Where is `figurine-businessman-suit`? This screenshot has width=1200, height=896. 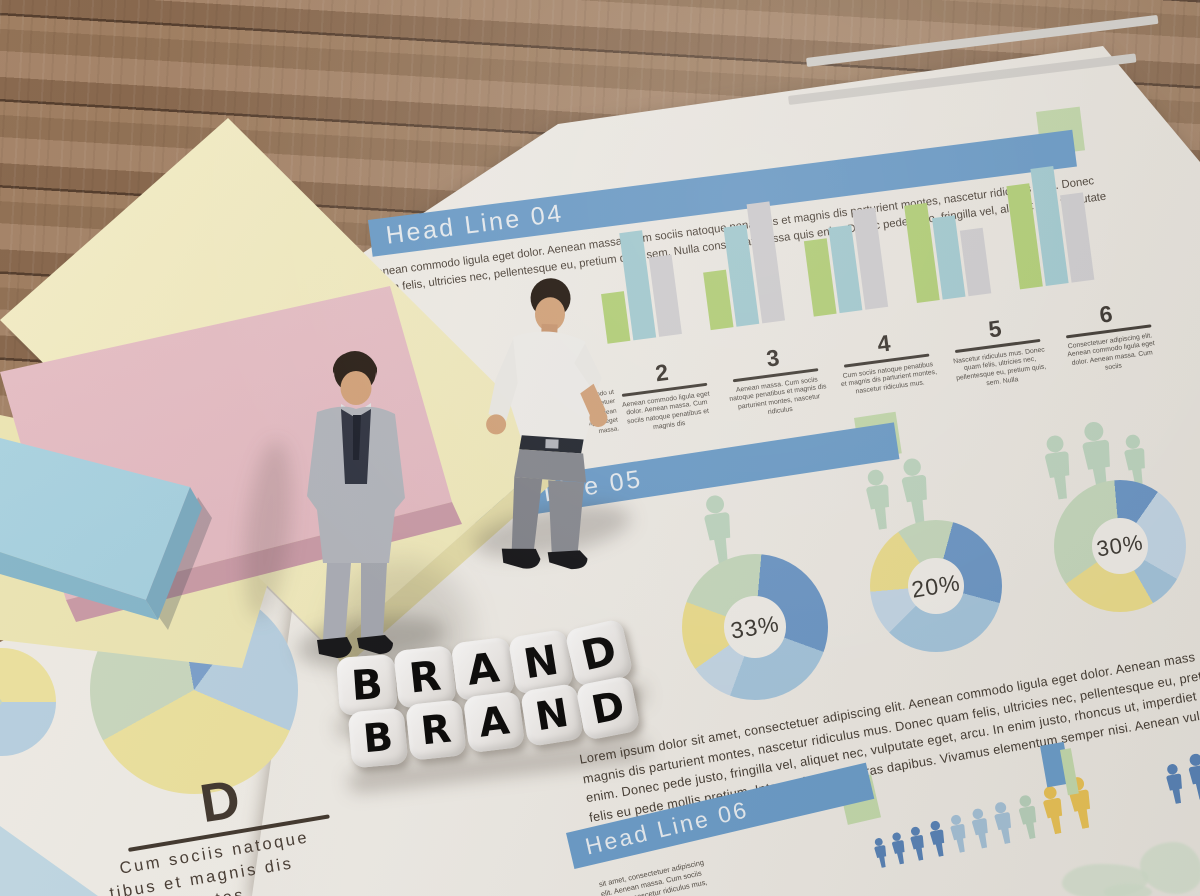
figurine-businessman-suit is located at coordinates (356, 504).